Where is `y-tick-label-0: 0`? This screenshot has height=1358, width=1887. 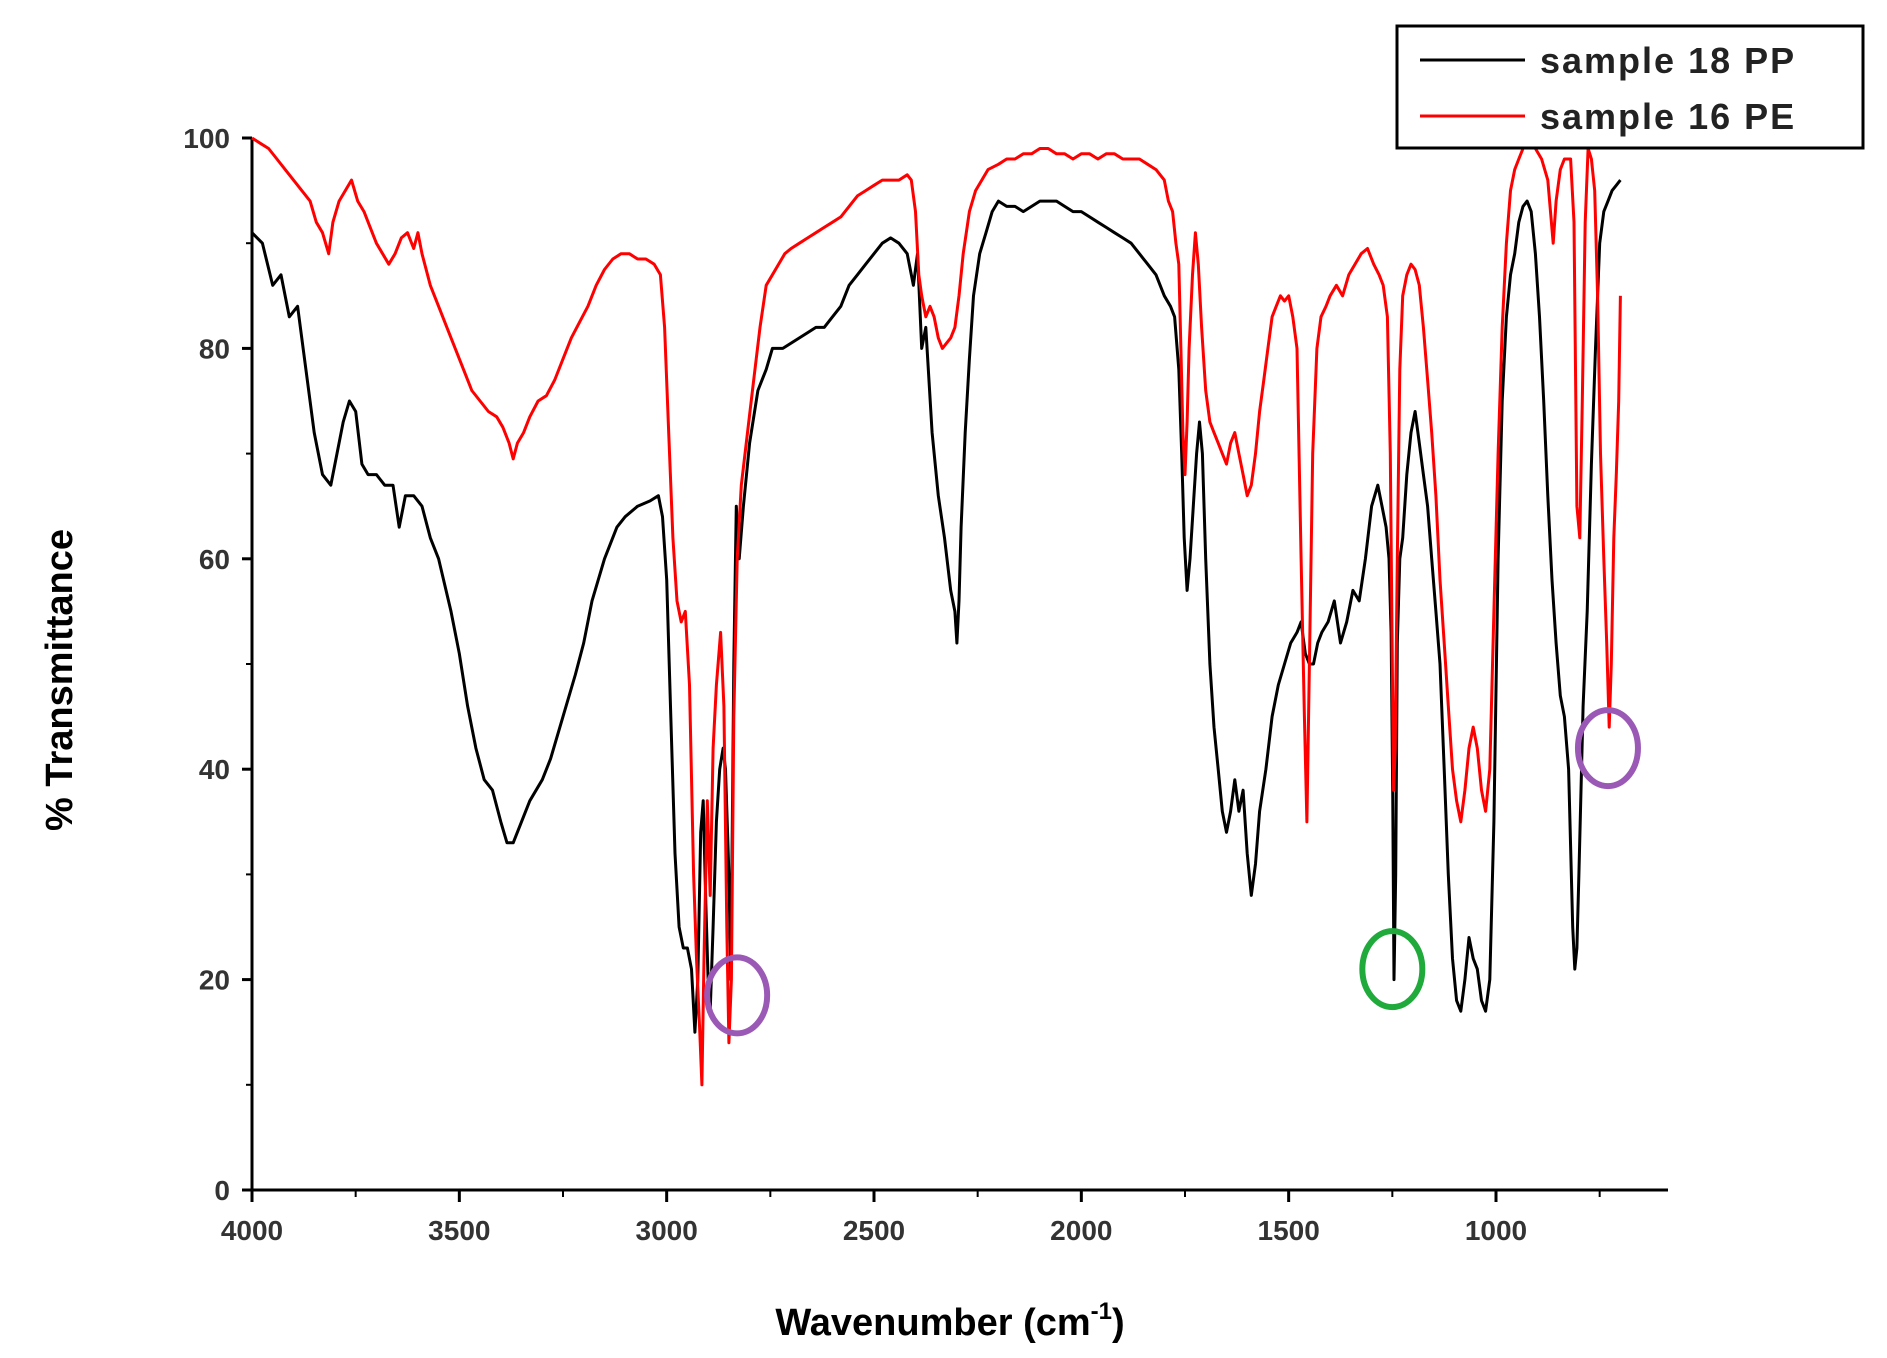
y-tick-label-0: 0 is located at coordinates (222, 1190).